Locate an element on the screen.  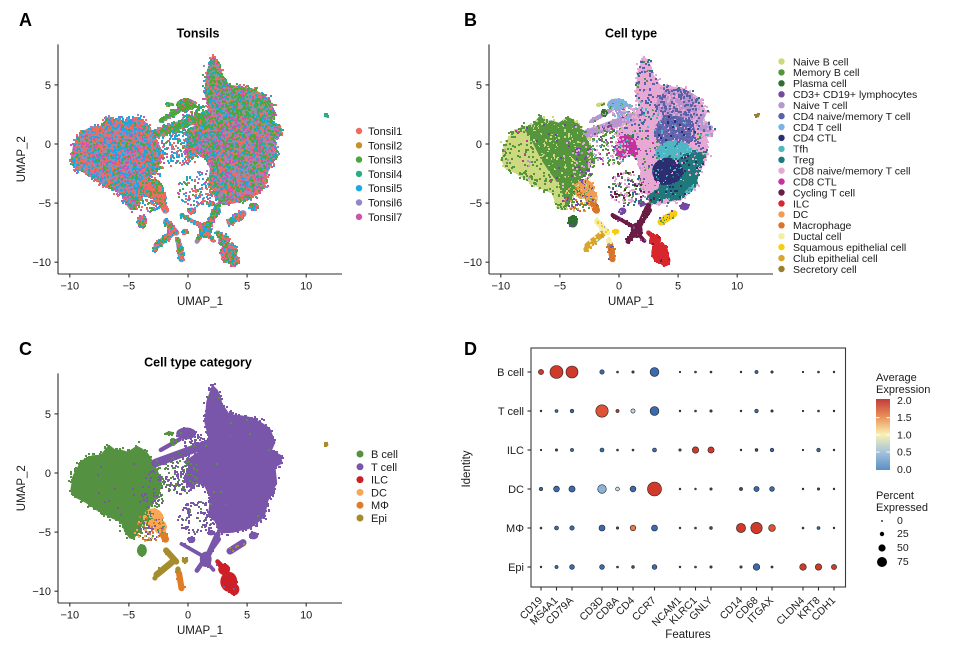
svg-text: Naive B cell is located at coordinates (820, 62).